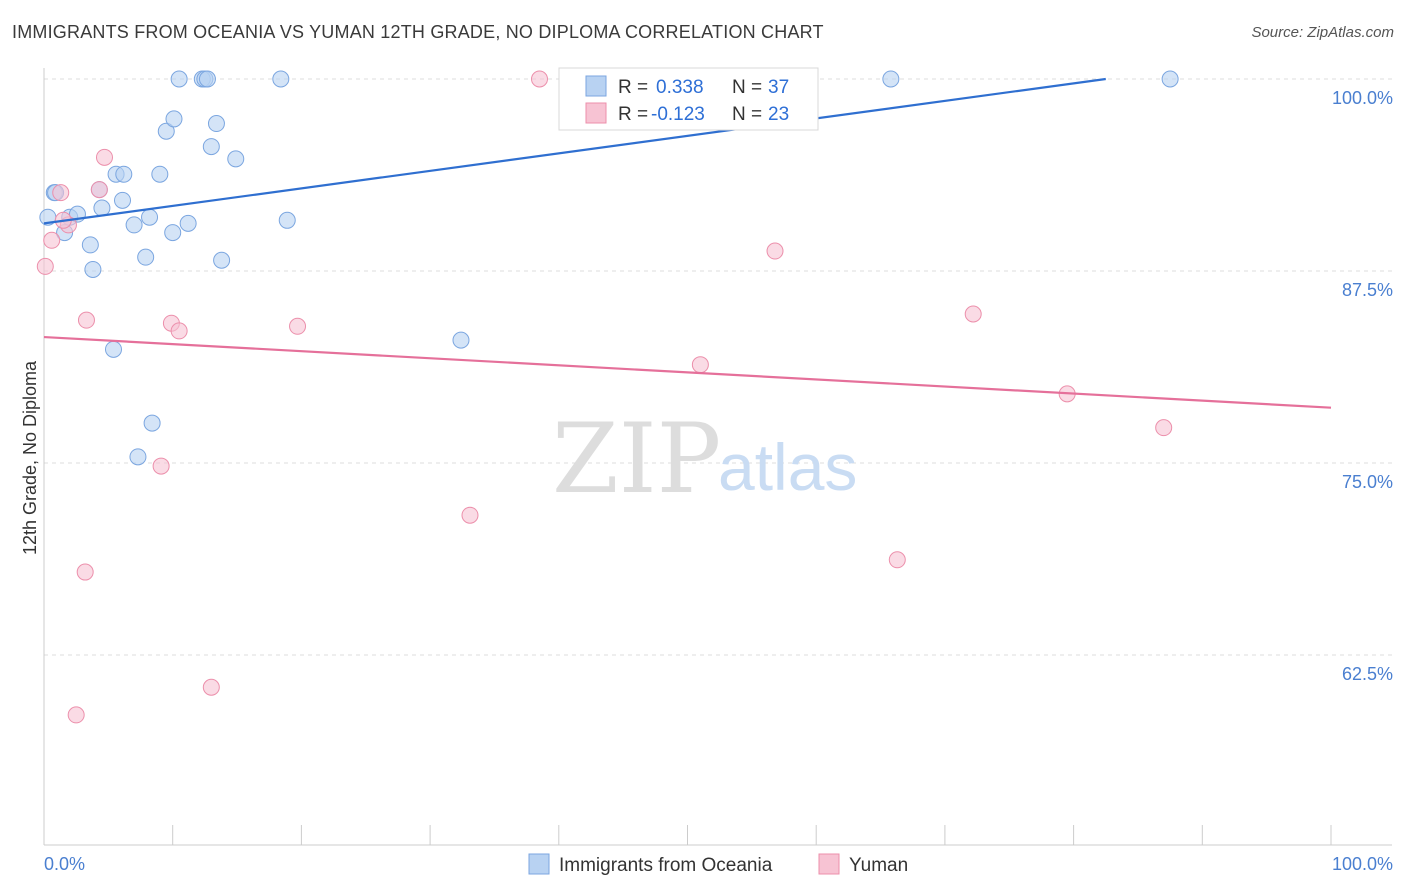 The image size is (1406, 892). Describe the element at coordinates (829, 864) in the screenshot. I see `bottom-legend-swatch-yuman` at that location.